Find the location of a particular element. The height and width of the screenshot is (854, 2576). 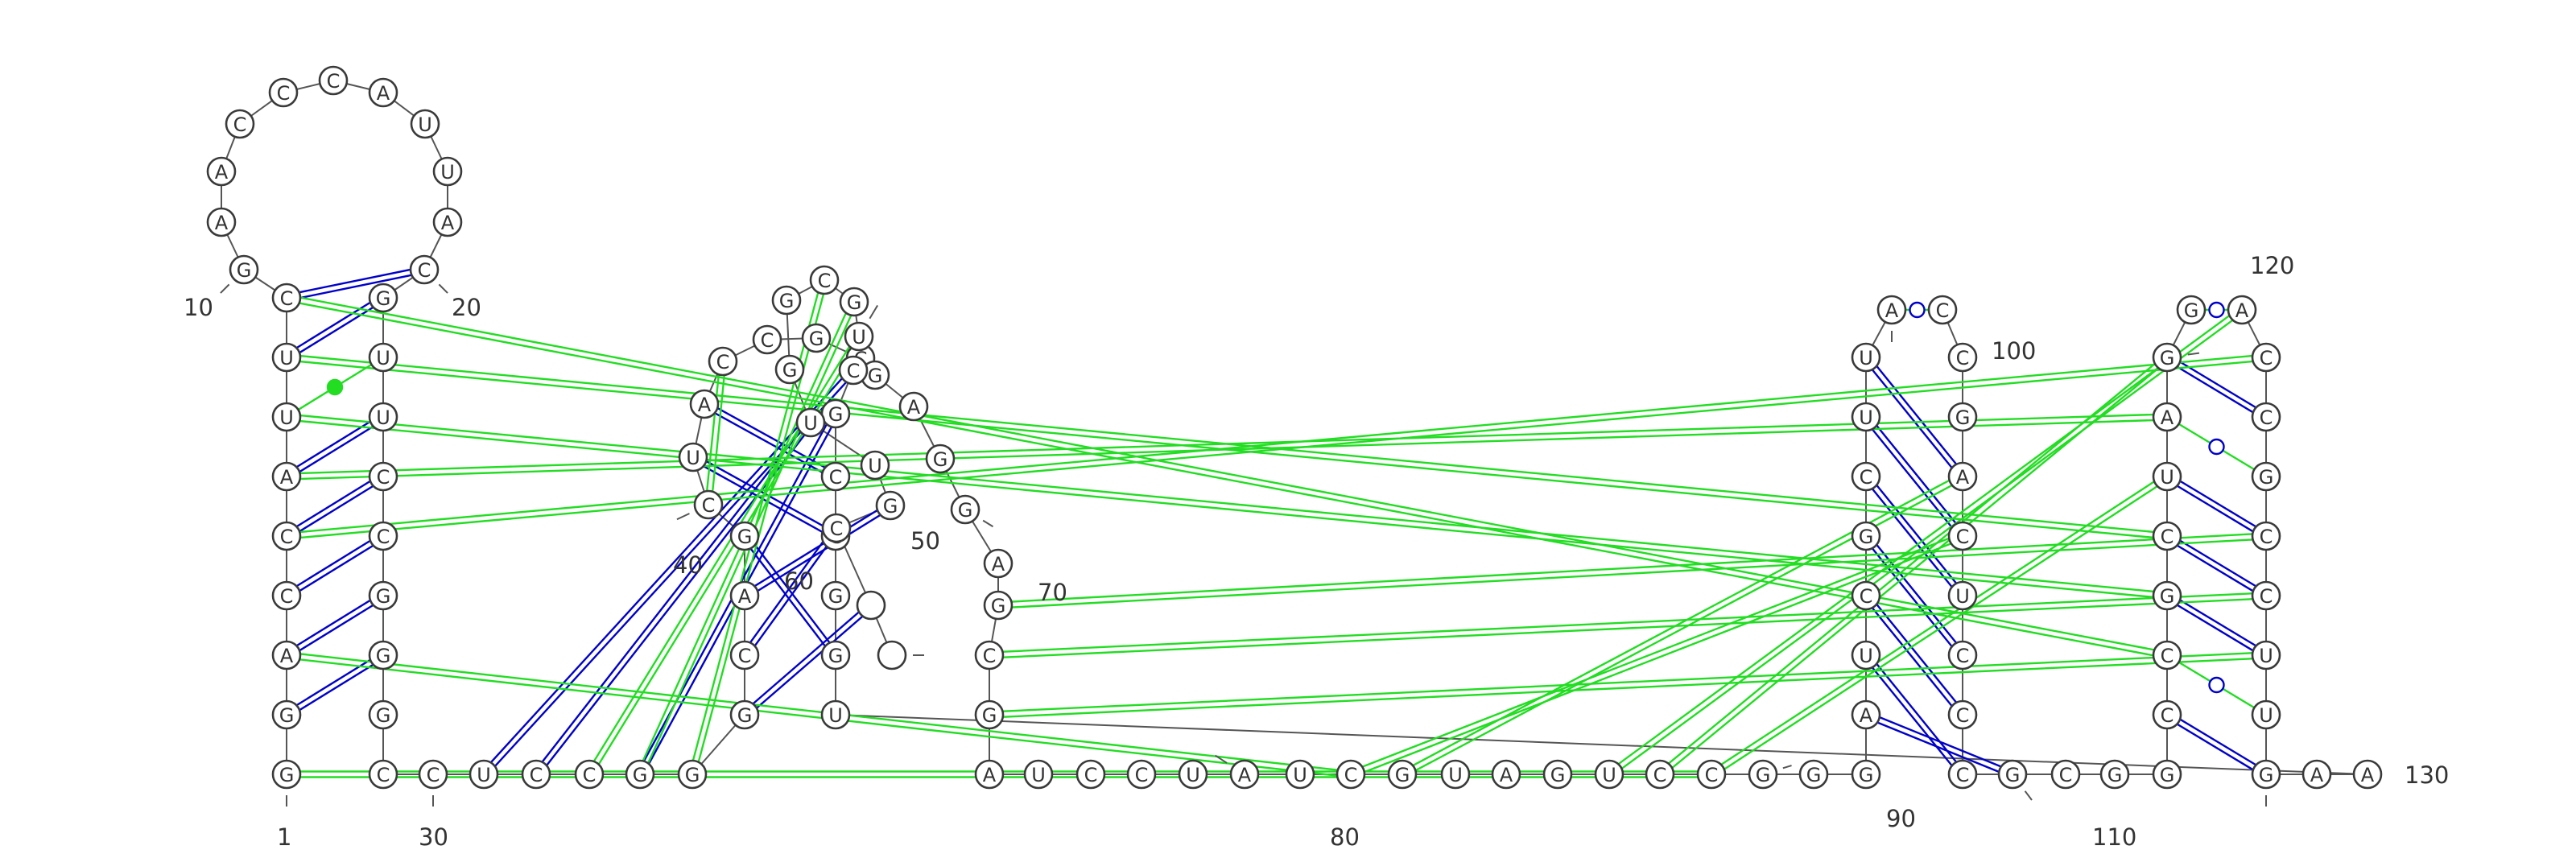

nucleotide-60: A is located at coordinates (1244, 774).